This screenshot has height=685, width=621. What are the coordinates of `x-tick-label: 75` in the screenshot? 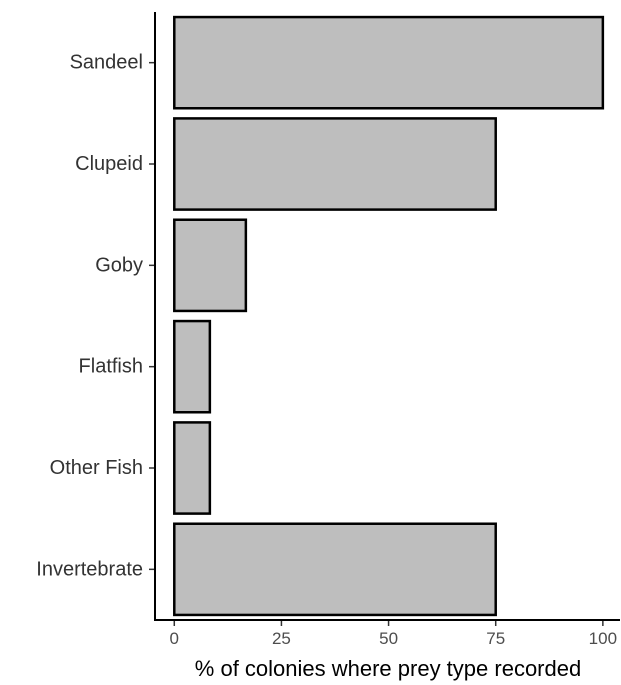 It's located at (495, 638).